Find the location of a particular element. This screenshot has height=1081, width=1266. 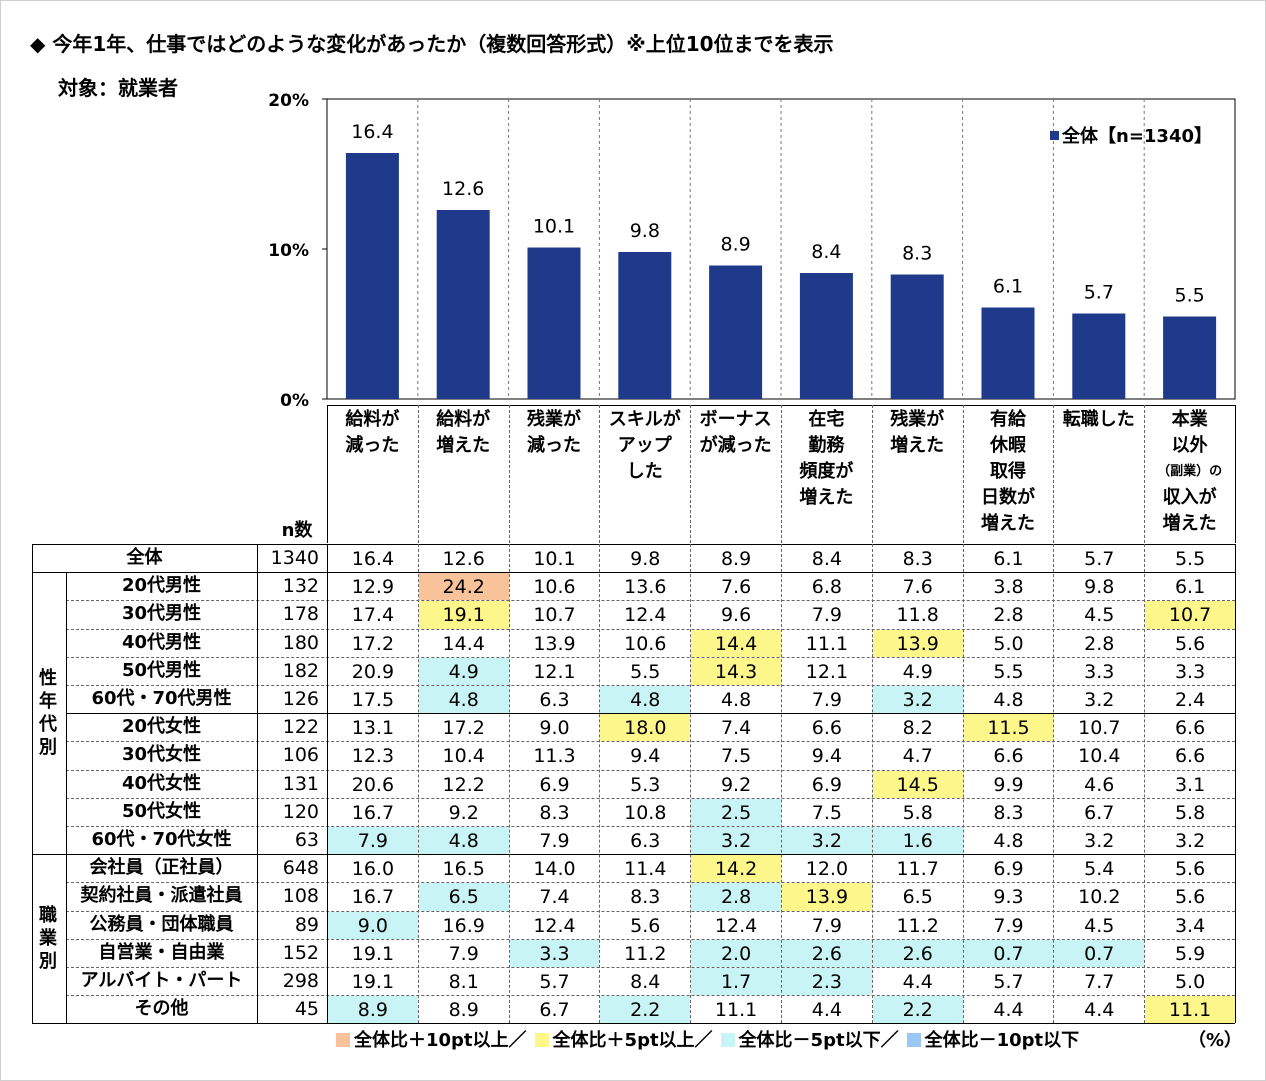

bar-value-label: 12.6 is located at coordinates (463, 189).